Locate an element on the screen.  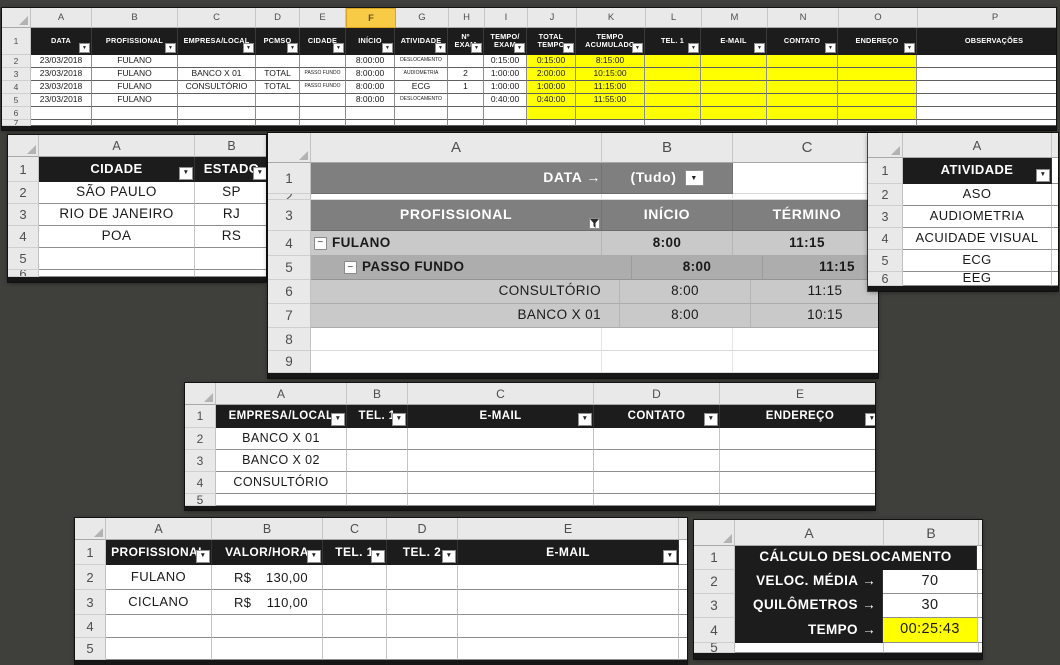
cell: CONSULTÓRIO is located at coordinates (465, 292).